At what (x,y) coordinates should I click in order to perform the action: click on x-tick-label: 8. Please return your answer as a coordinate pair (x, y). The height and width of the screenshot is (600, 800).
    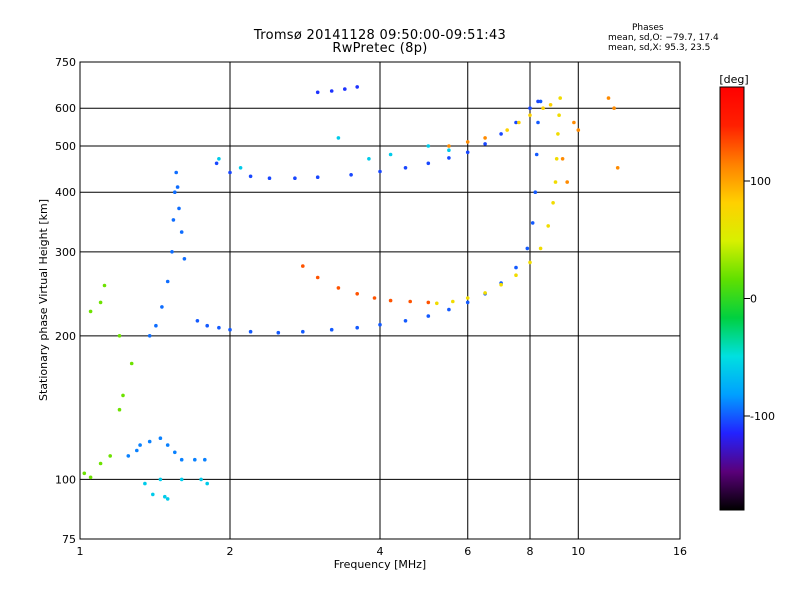
    Looking at the image, I should click on (530, 551).